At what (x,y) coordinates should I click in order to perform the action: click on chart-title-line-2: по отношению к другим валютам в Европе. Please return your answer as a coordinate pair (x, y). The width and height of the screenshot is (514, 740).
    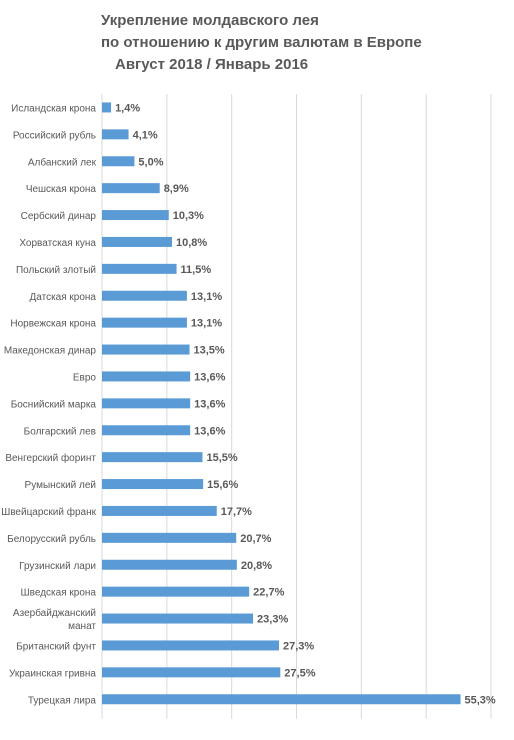
    Looking at the image, I should click on (261, 42).